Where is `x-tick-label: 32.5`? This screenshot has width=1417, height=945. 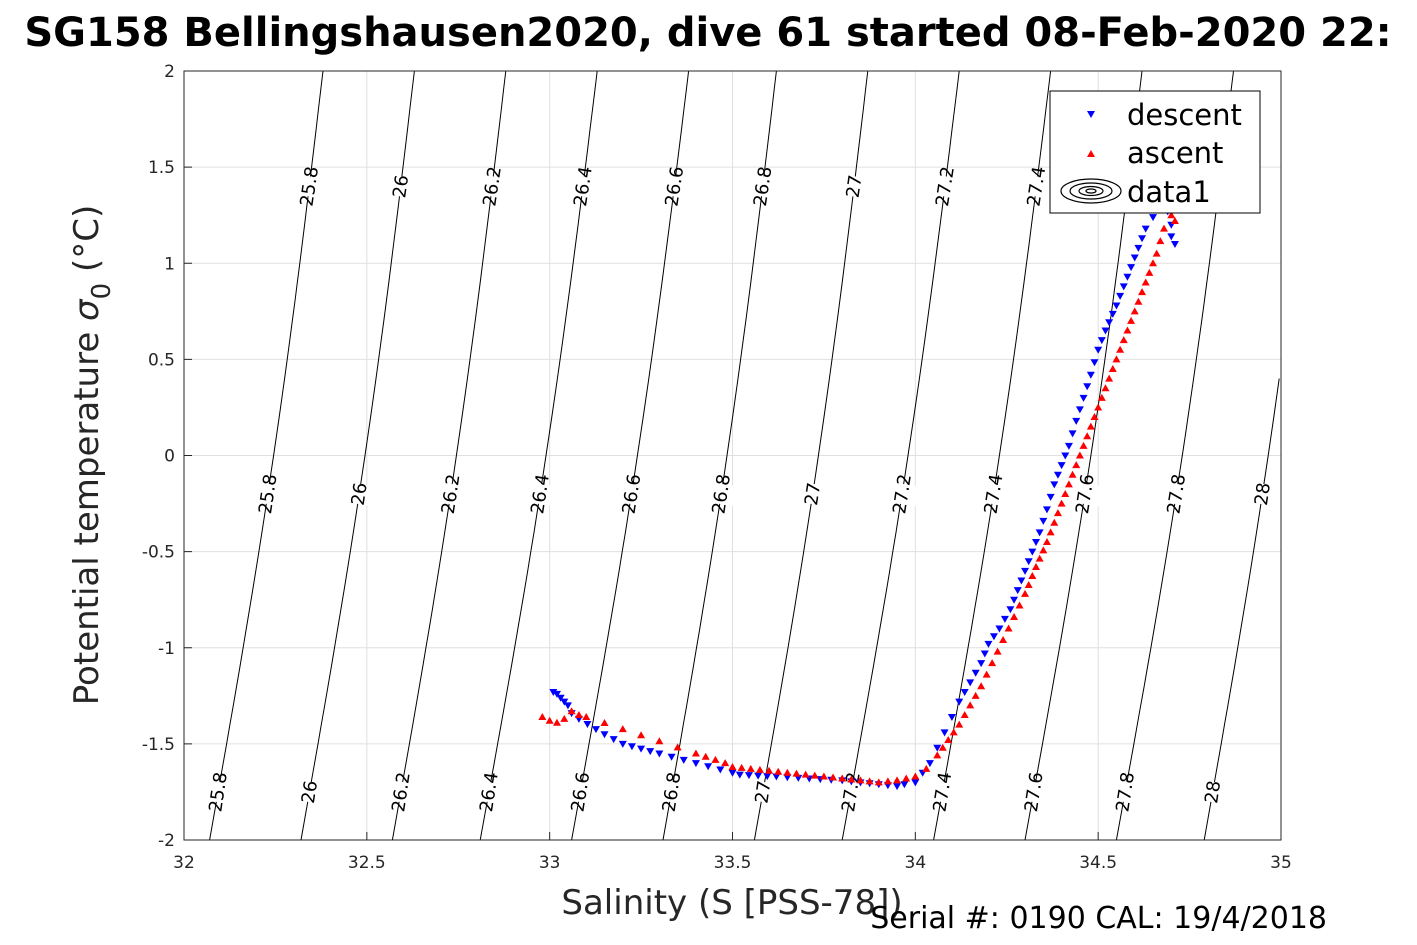
x-tick-label: 32.5 is located at coordinates (367, 863).